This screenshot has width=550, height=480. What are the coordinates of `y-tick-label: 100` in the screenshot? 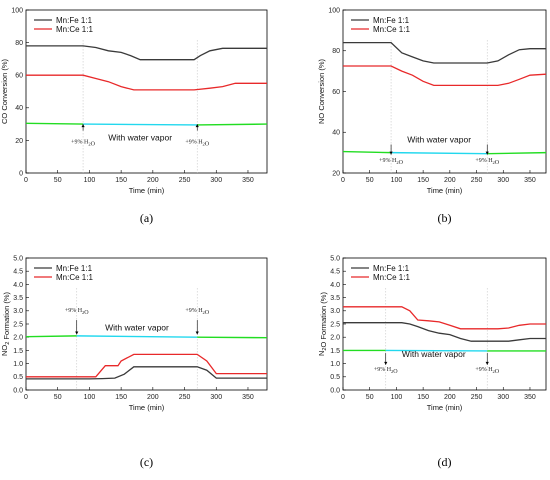 It's located at (334, 10).